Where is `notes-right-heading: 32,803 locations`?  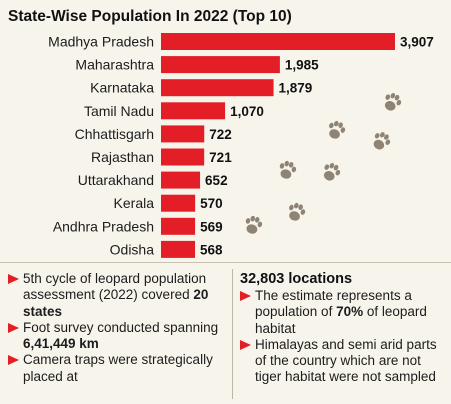 notes-right-heading: 32,803 locations is located at coordinates (296, 279).